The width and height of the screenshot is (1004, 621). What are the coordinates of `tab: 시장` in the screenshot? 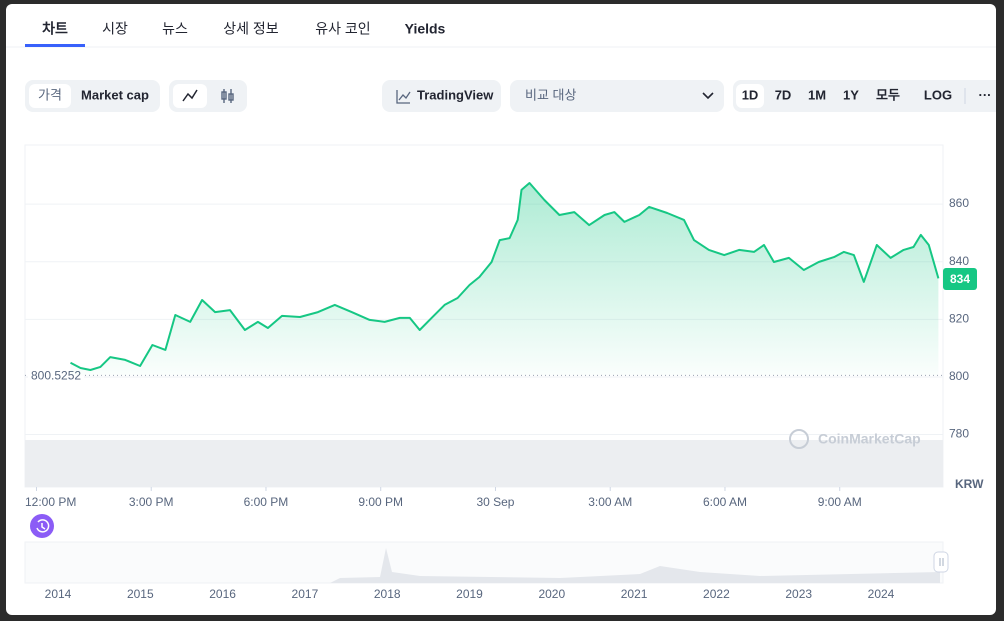 It's located at (115, 29).